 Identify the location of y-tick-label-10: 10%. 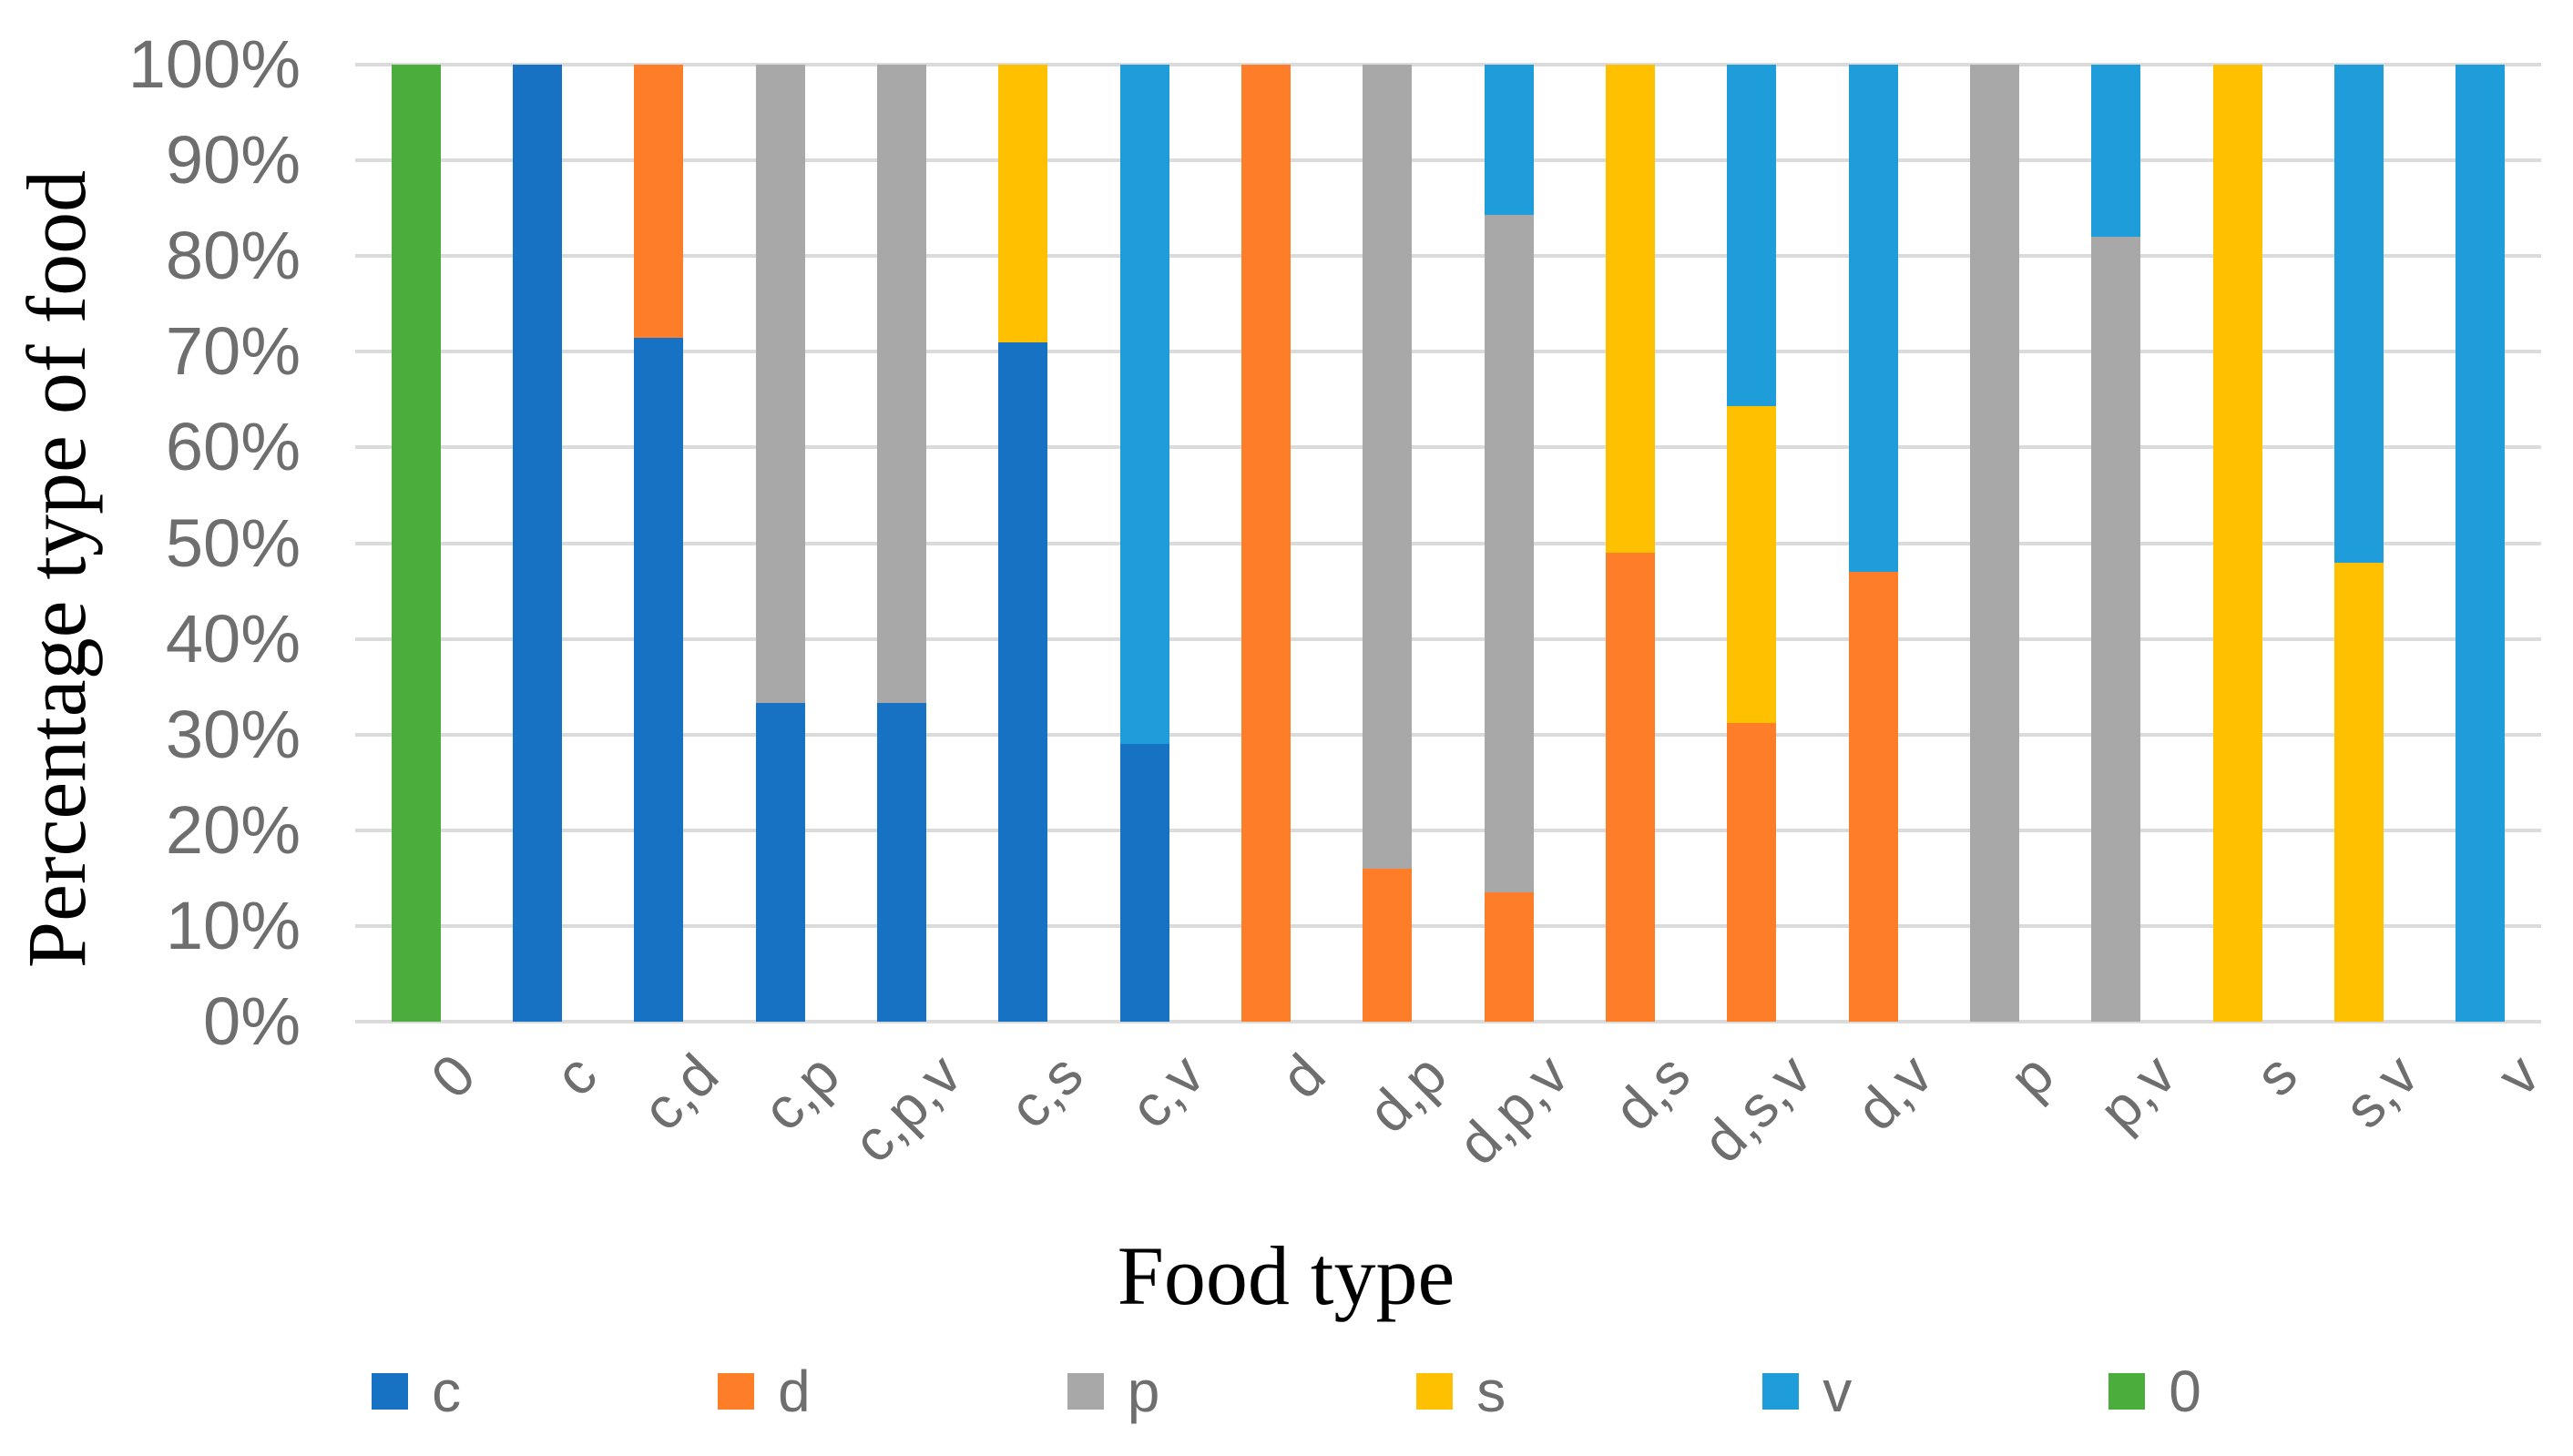
(233, 925).